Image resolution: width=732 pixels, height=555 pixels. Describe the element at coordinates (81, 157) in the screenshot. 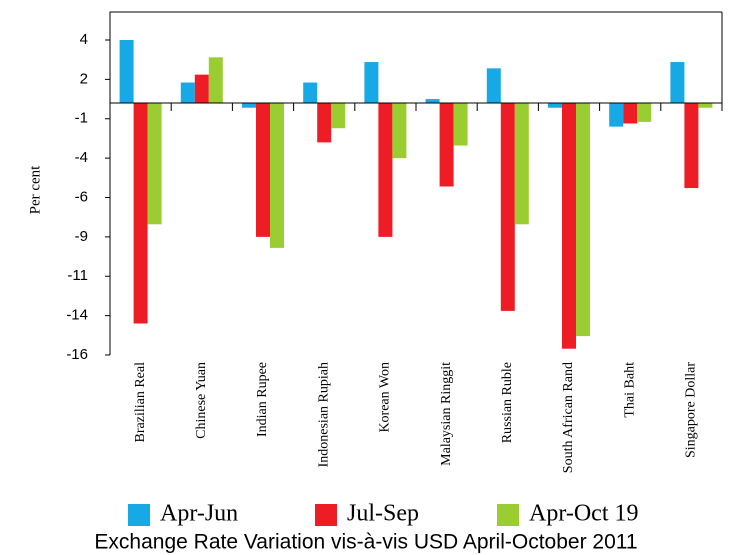

I see `y-tick-label: -4` at that location.